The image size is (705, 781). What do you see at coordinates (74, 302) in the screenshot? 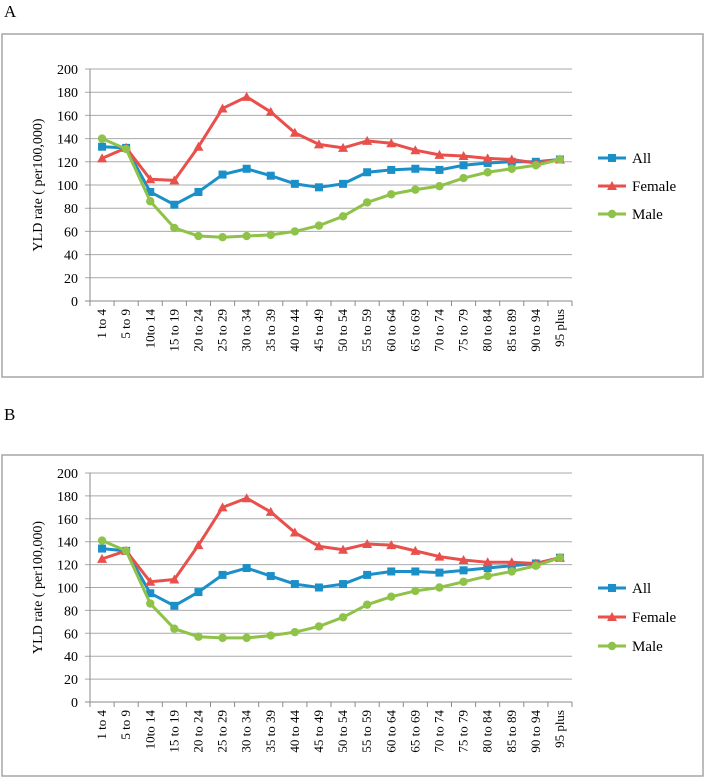
I see `y-tick-label: 0` at bounding box center [74, 302].